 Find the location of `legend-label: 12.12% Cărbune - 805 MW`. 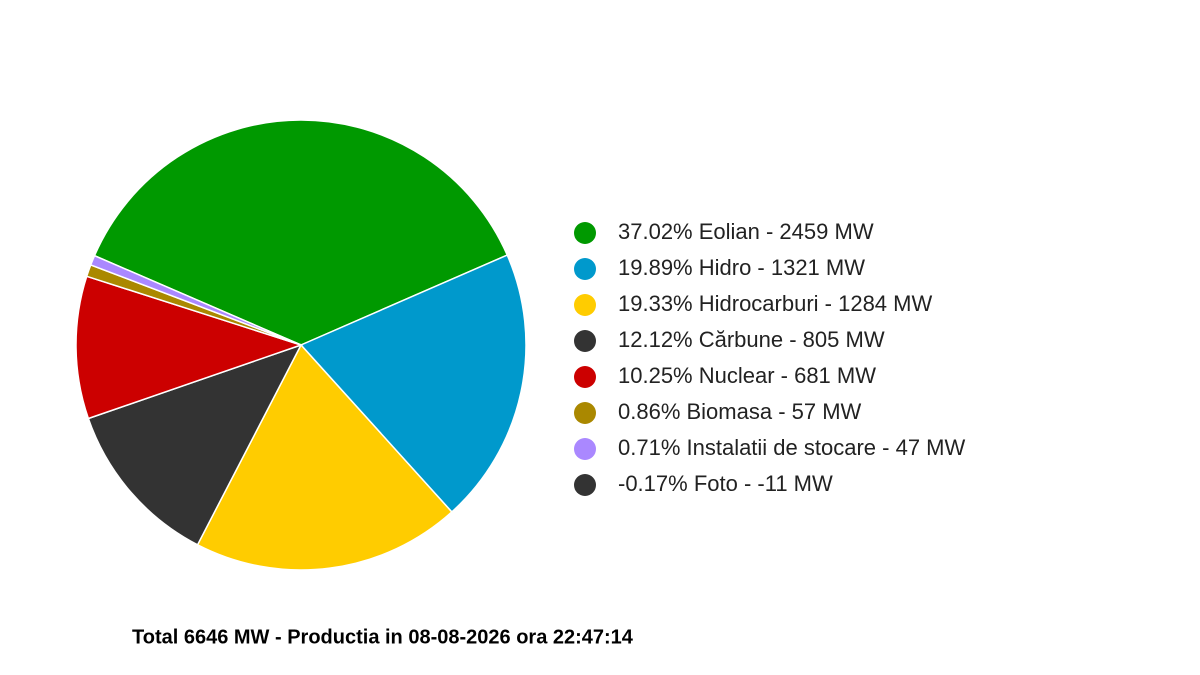

legend-label: 12.12% Cărbune - 805 MW is located at coordinates (751, 339).